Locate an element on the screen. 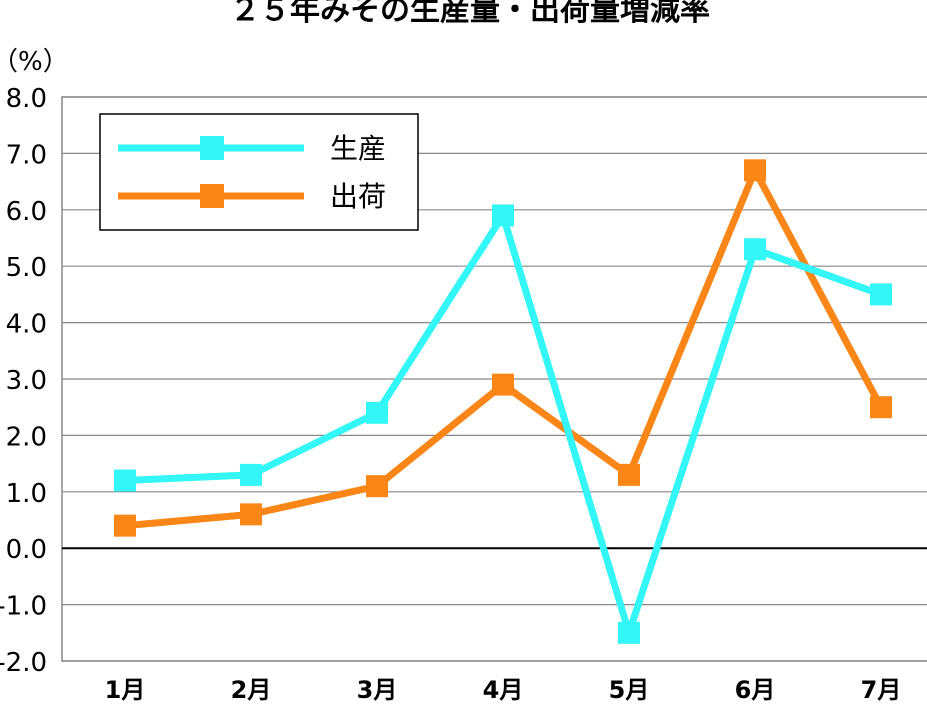 This screenshot has width=927, height=718. x-tick-label: 7月 is located at coordinates (881, 690).